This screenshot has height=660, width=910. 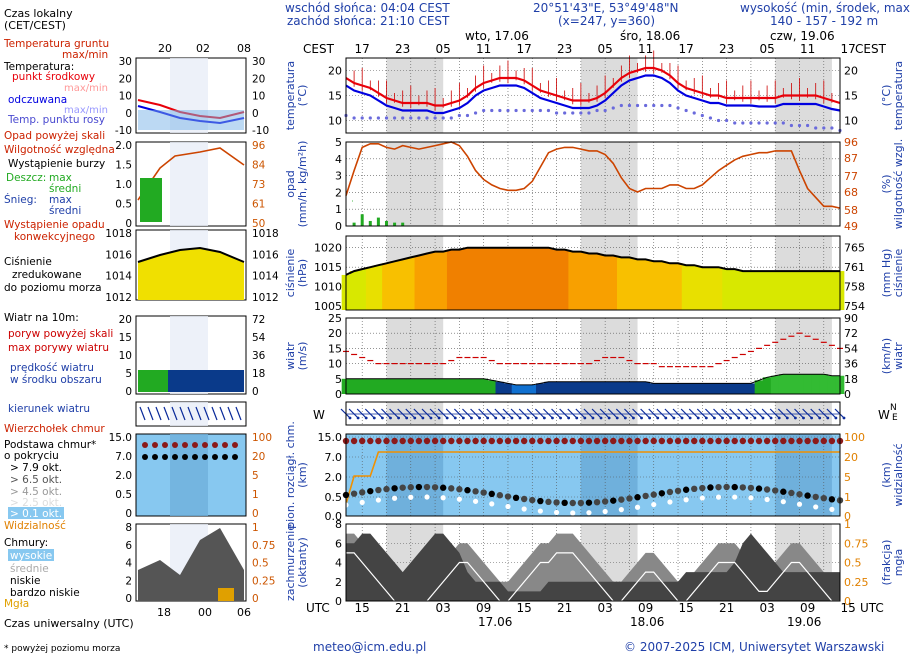 What do you see at coordinates (41, 318) in the screenshot?
I see `legend-wind-title: Wiatr na 10m:` at bounding box center [41, 318].